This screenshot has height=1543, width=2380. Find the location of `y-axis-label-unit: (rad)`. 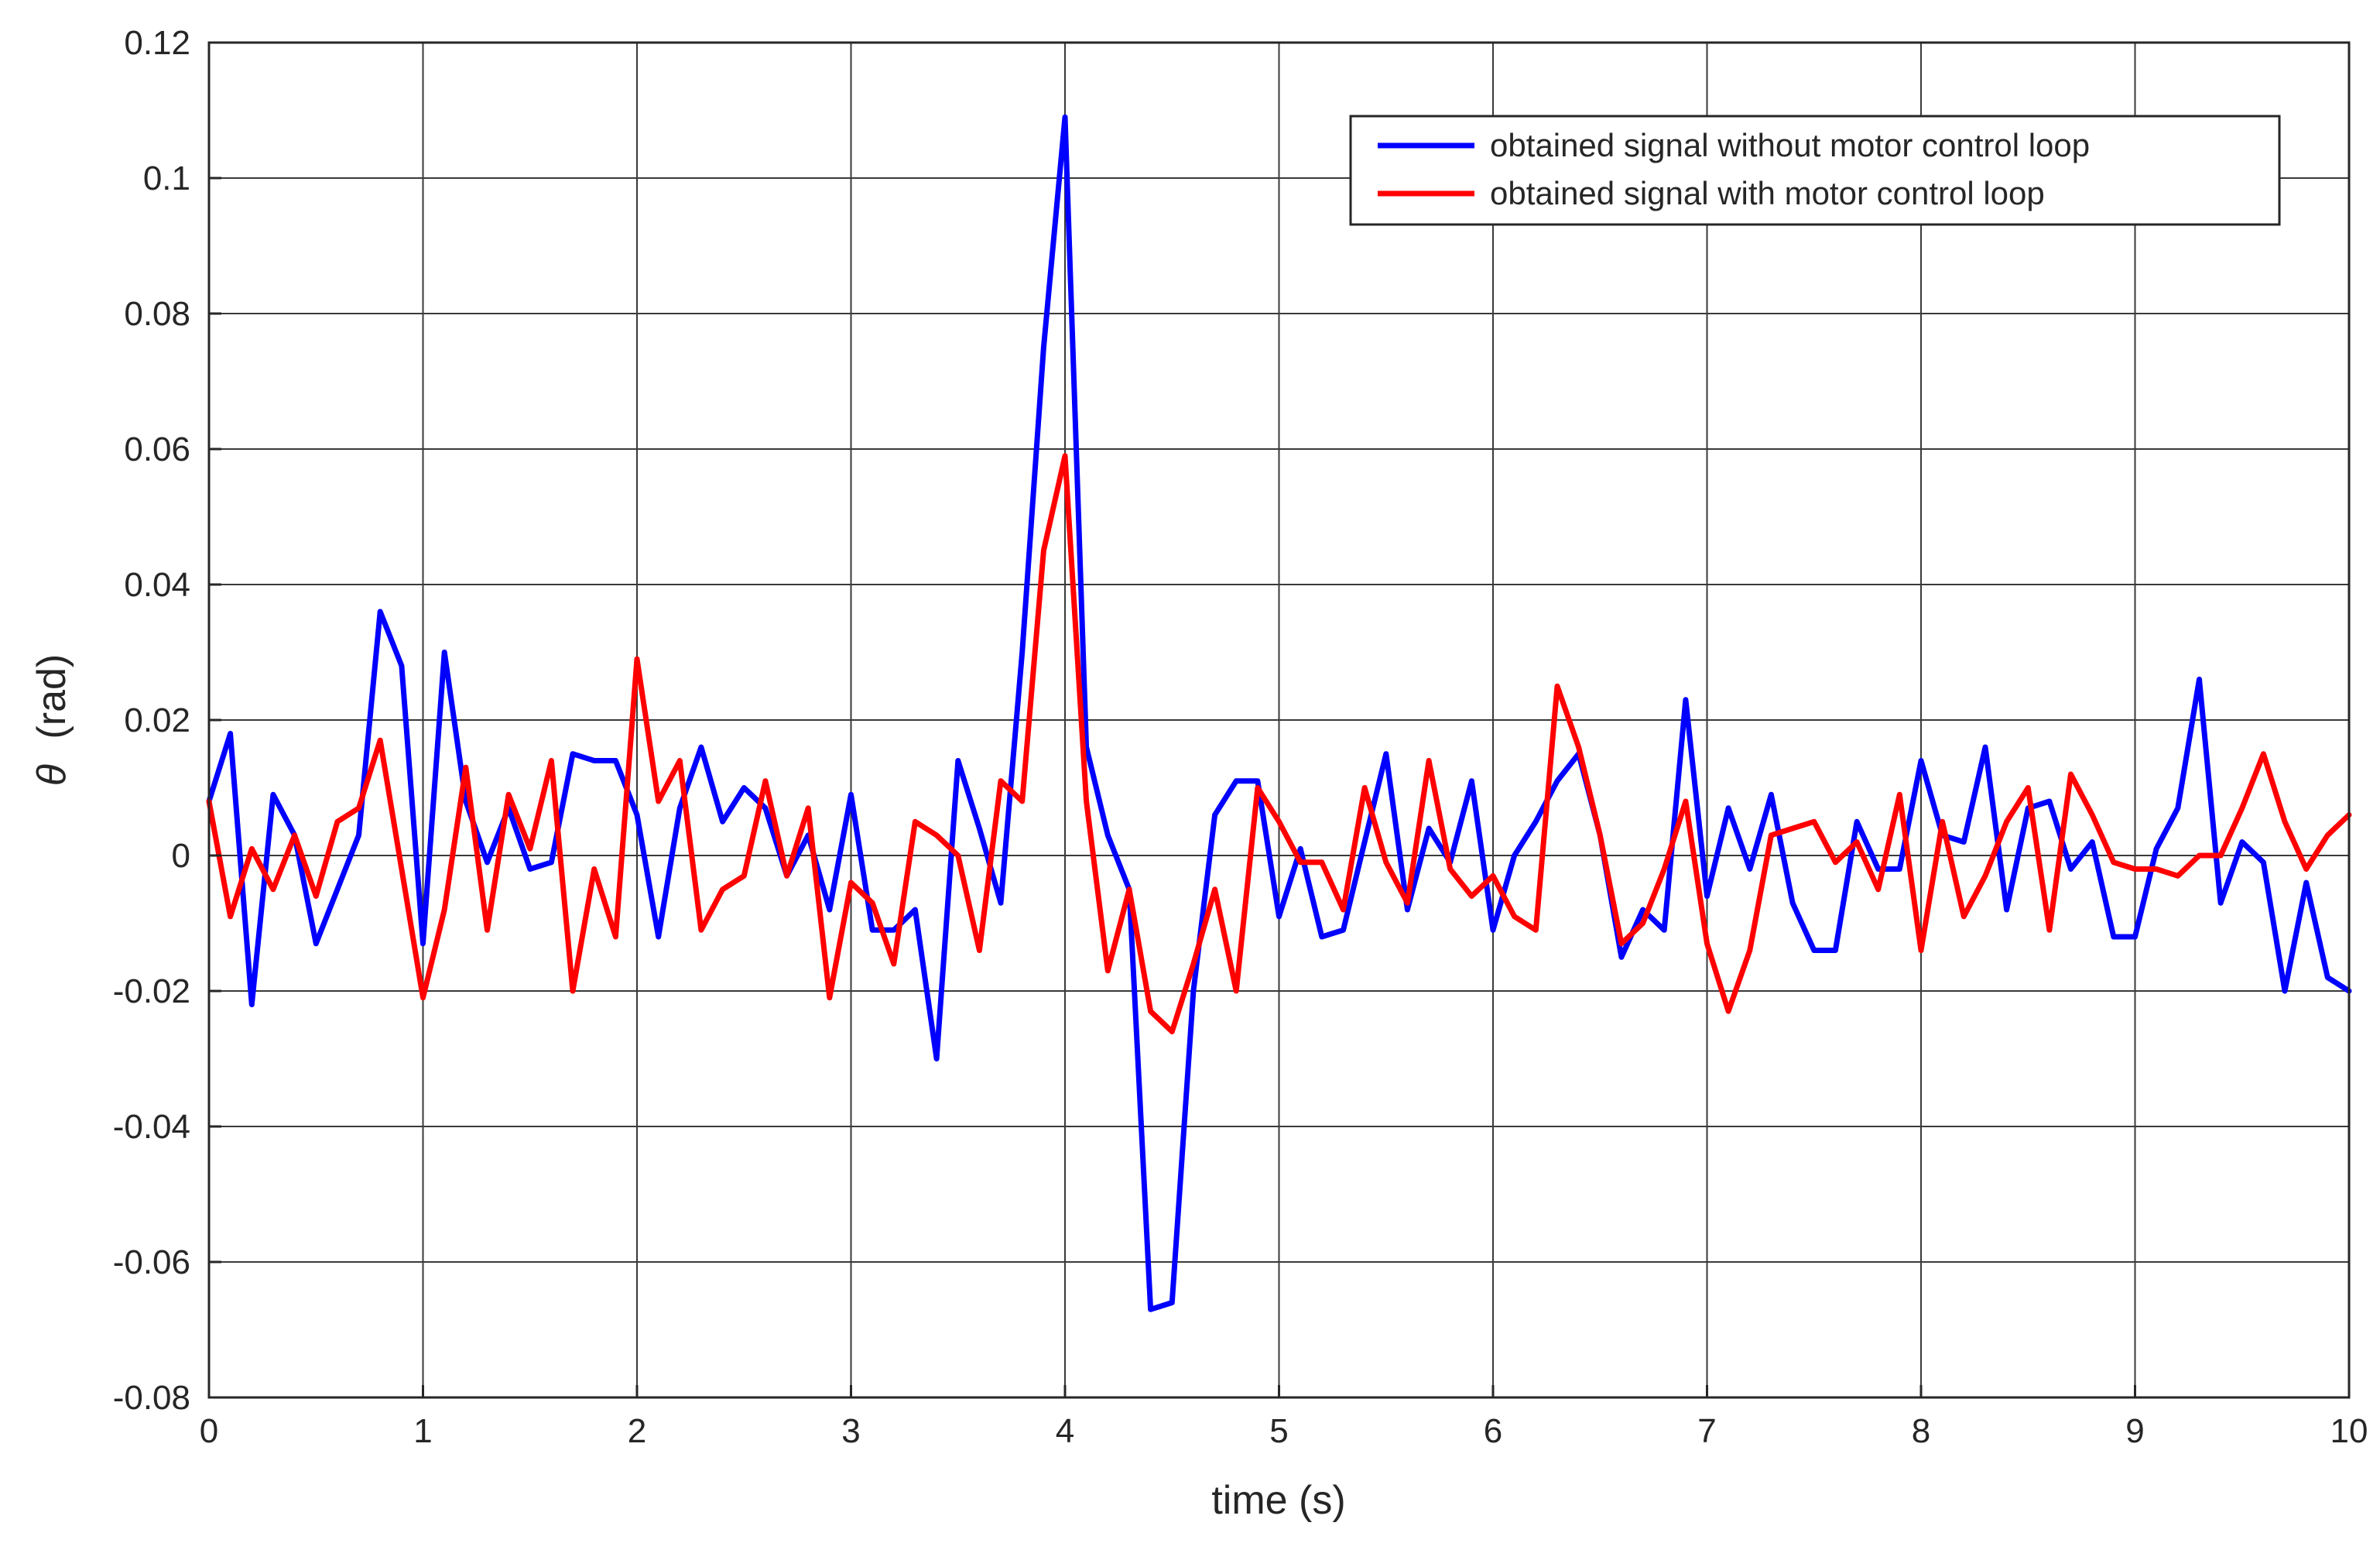

y-axis-label-unit: (rad) is located at coordinates (51, 696).